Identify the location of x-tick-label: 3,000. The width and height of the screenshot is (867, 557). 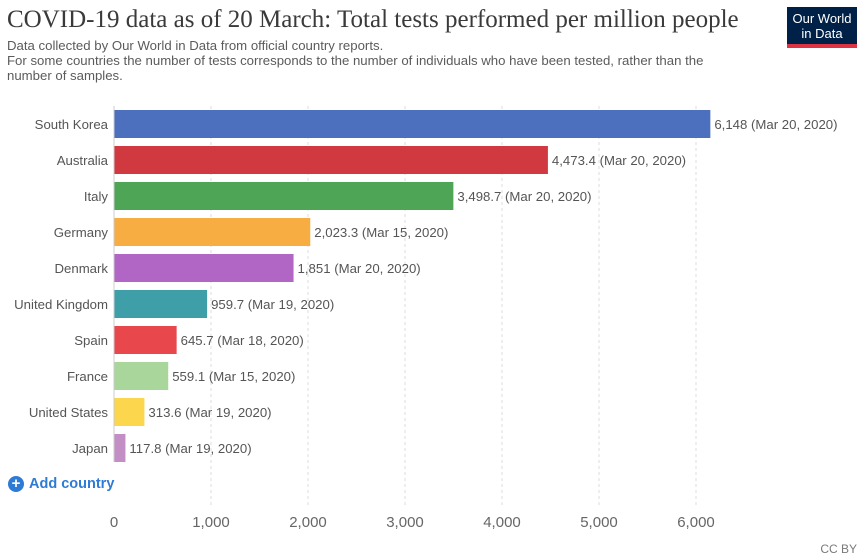
(405, 522).